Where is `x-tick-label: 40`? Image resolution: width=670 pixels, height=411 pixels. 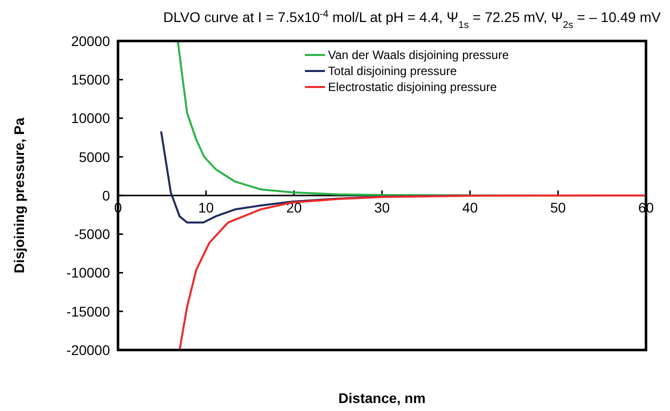 x-tick-label: 40 is located at coordinates (470, 208).